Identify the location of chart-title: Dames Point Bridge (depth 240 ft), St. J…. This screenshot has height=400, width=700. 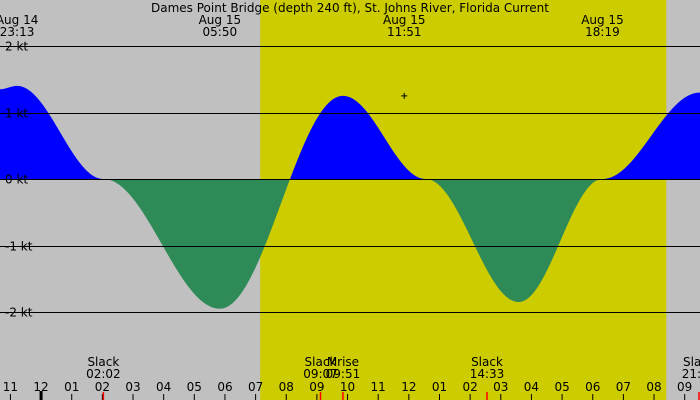
(350, 8).